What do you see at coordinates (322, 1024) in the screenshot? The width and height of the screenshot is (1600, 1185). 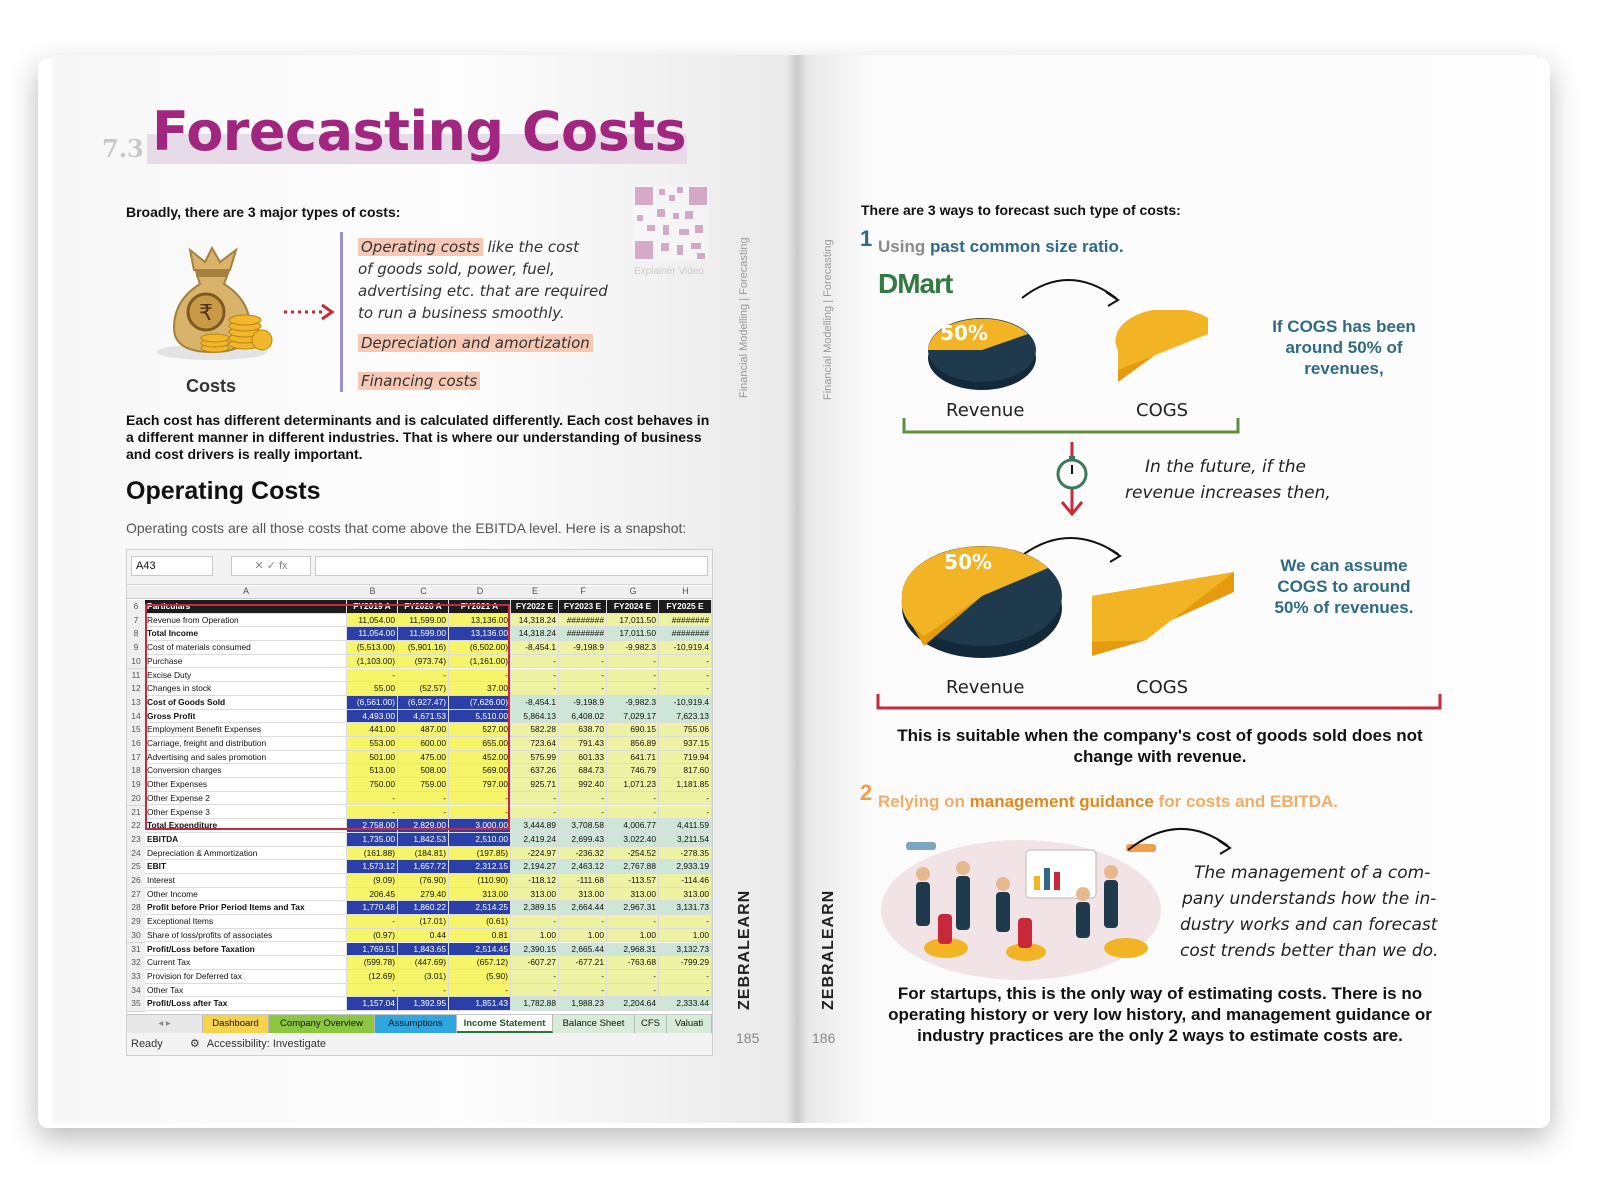 I see `sheet-tab-company-overview: Company Overview` at bounding box center [322, 1024].